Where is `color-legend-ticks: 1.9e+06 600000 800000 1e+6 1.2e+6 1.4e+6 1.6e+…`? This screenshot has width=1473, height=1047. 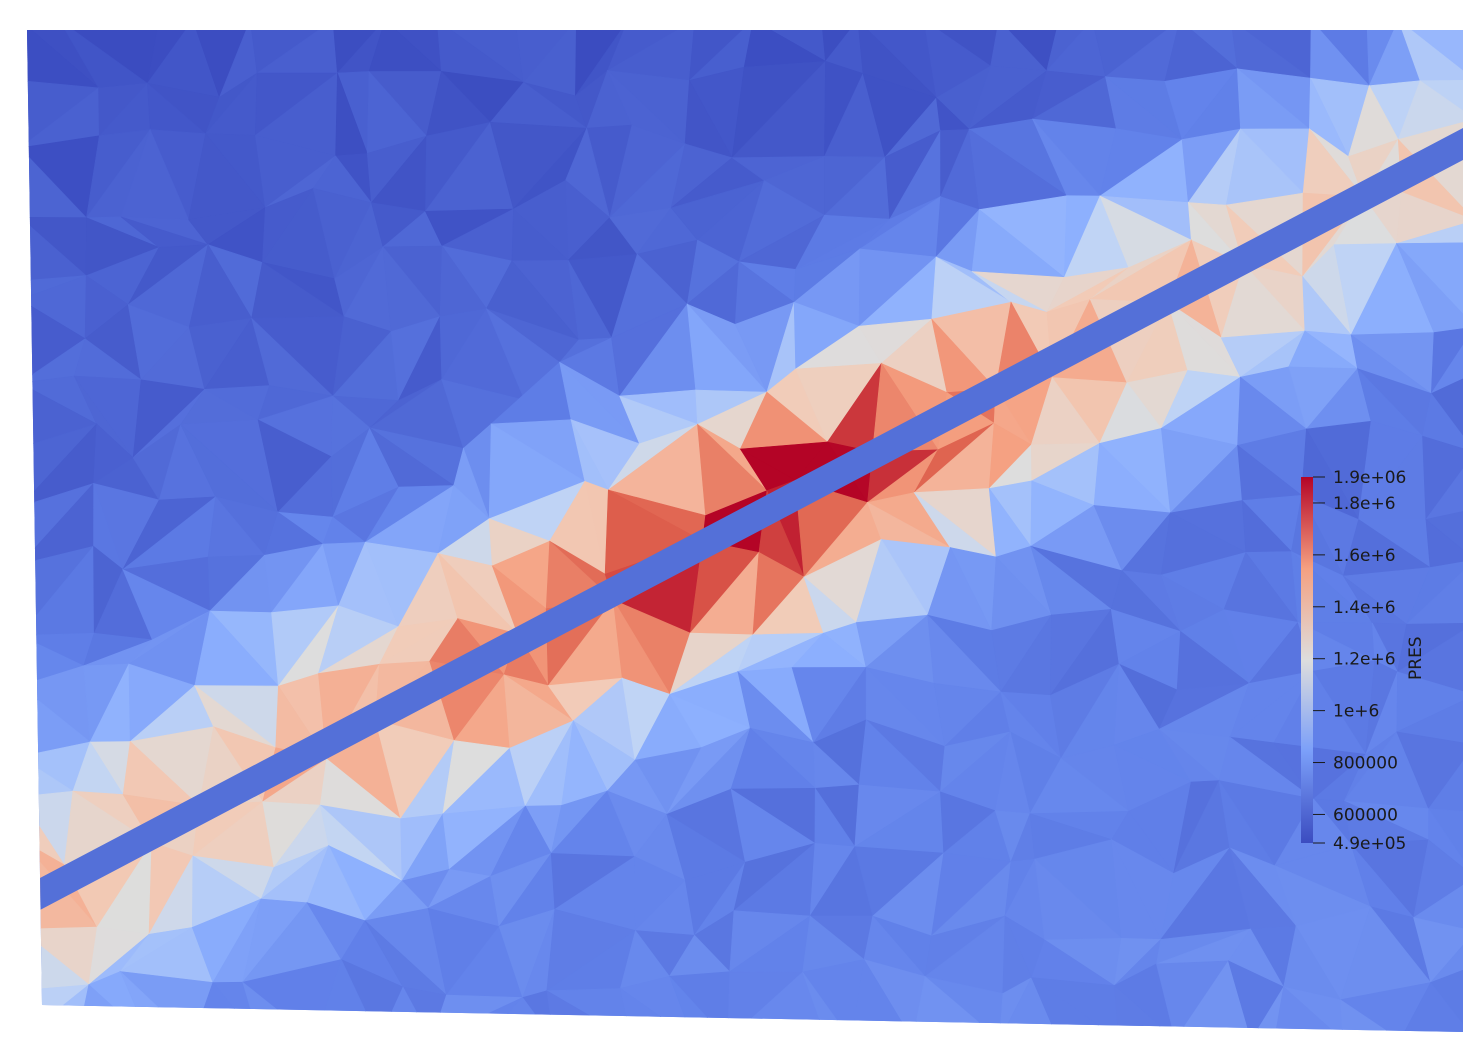
color-legend-ticks: 1.9e+06 600000 800000 1e+6 1.2e+6 1.4e+6 1.6e+… is located at coordinates (1359, 661).